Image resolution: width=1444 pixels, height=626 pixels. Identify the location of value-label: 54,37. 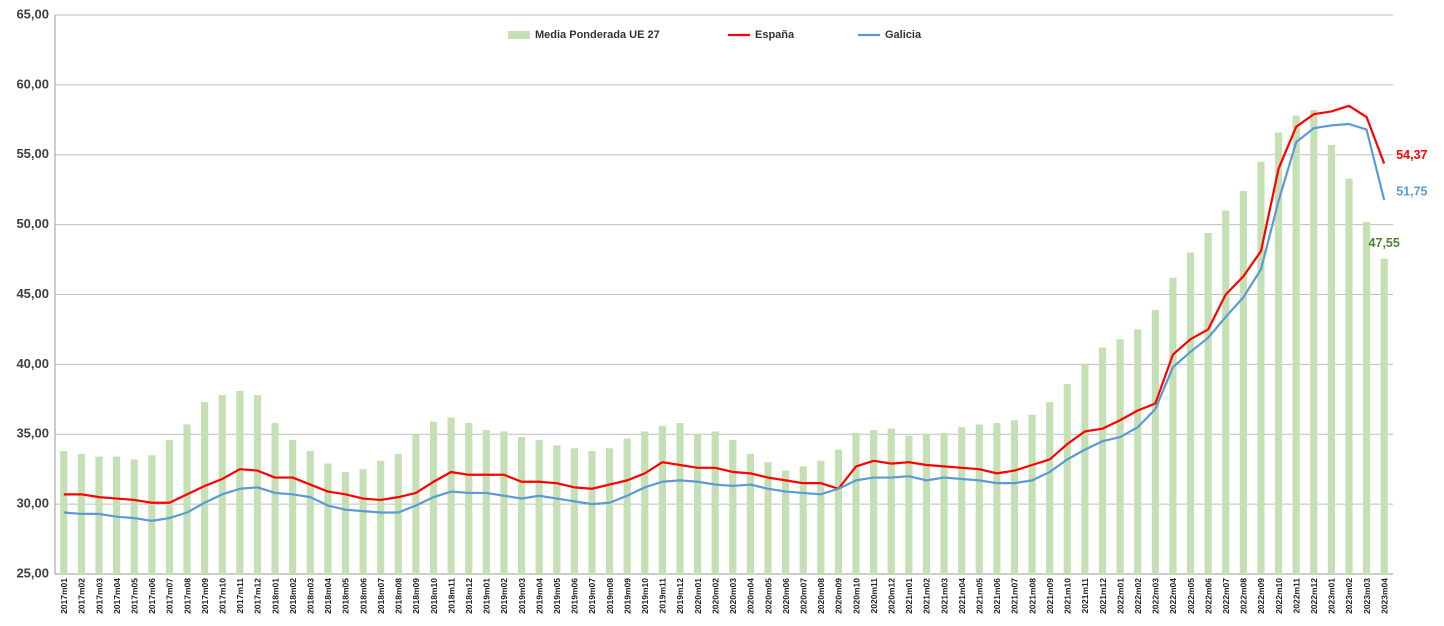
(1411, 155).